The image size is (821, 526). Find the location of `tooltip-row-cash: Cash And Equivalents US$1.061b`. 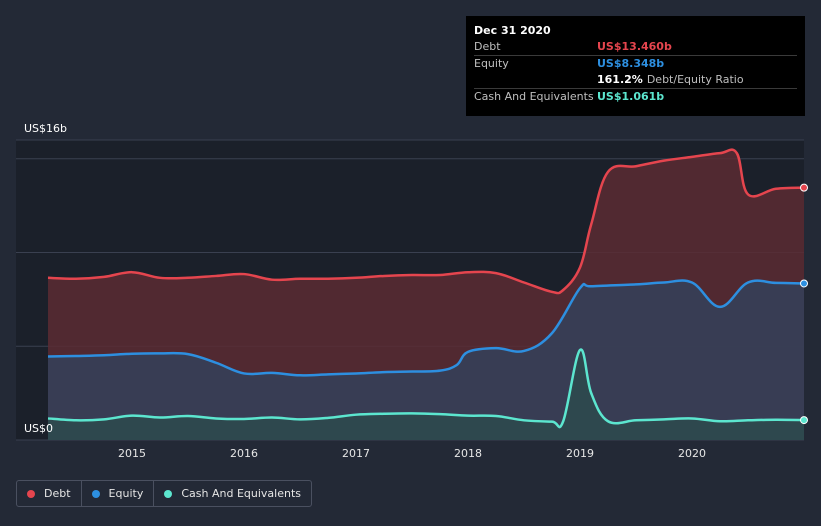

tooltip-row-cash: Cash And Equivalents US$1.061b is located at coordinates (635, 96).